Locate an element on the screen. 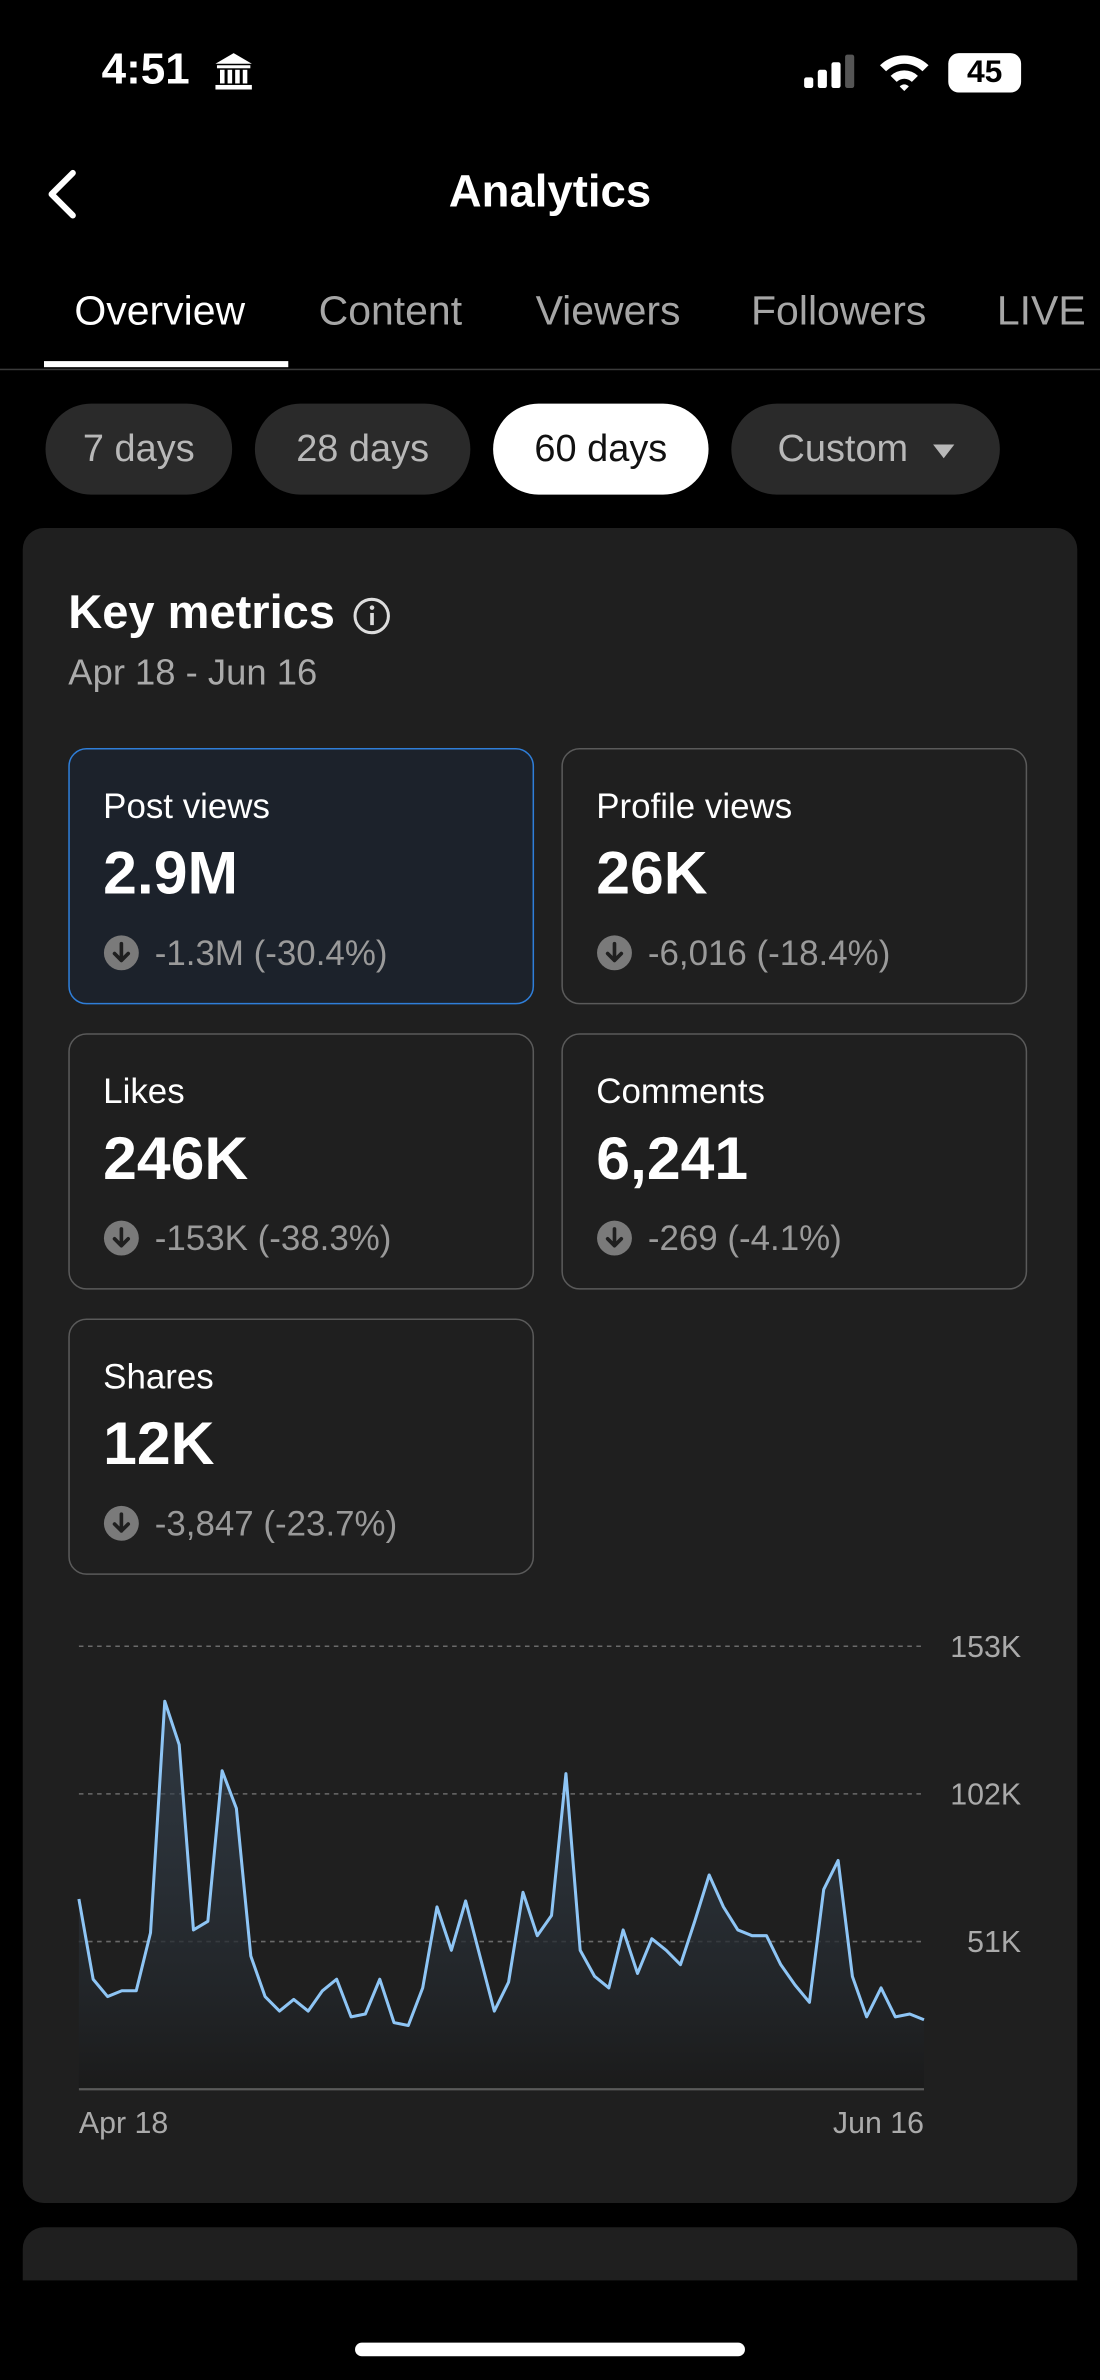 This screenshot has width=1100, height=2380. y-tick-label: 102K is located at coordinates (985, 1795).